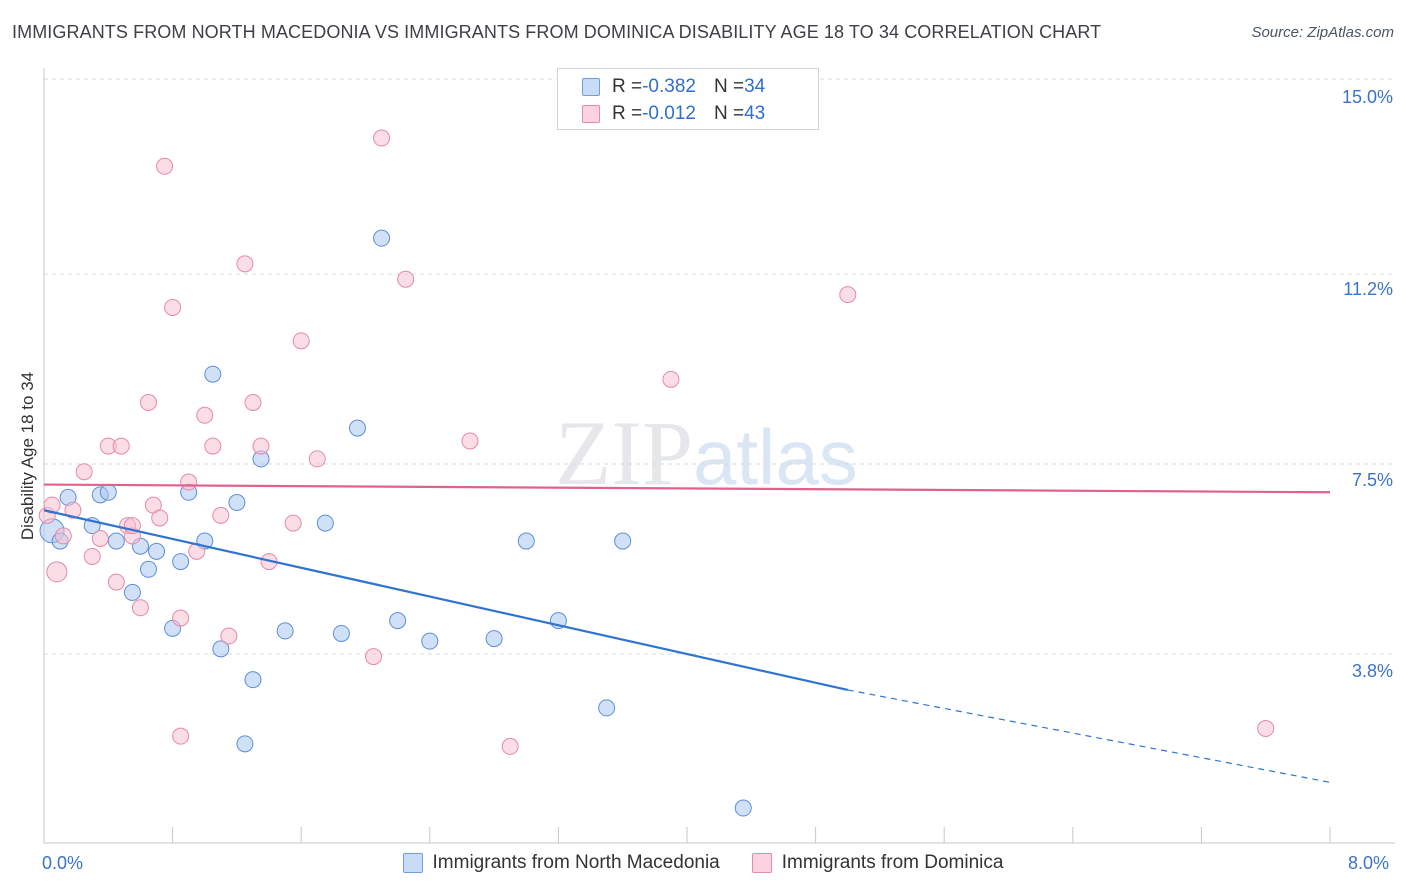 The width and height of the screenshot is (1406, 892). What do you see at coordinates (591, 114) in the screenshot?
I see `legend-swatch-dominica` at bounding box center [591, 114].